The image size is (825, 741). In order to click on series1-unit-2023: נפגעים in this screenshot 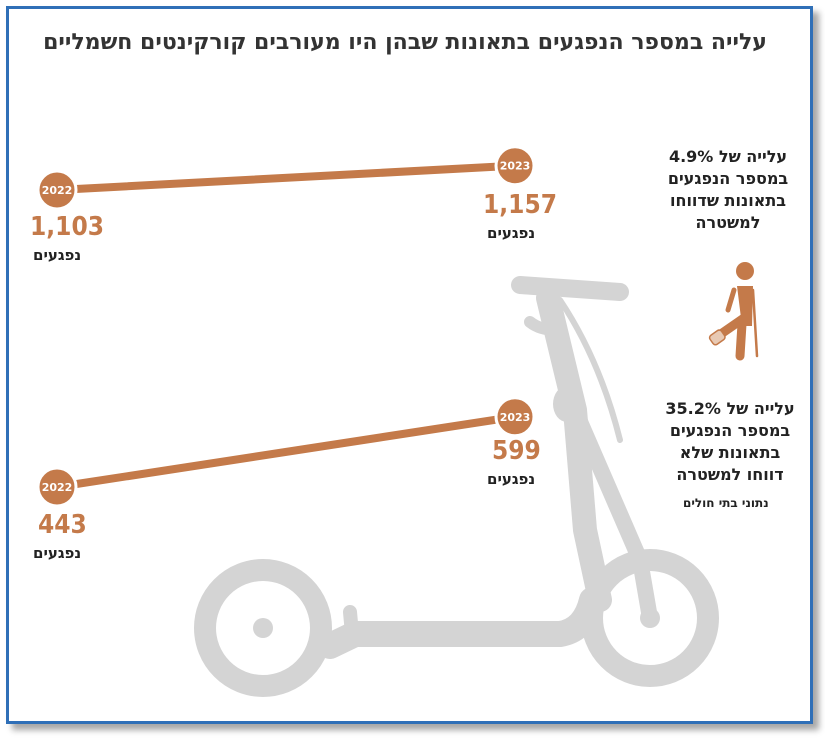, I will do `click(511, 233)`.